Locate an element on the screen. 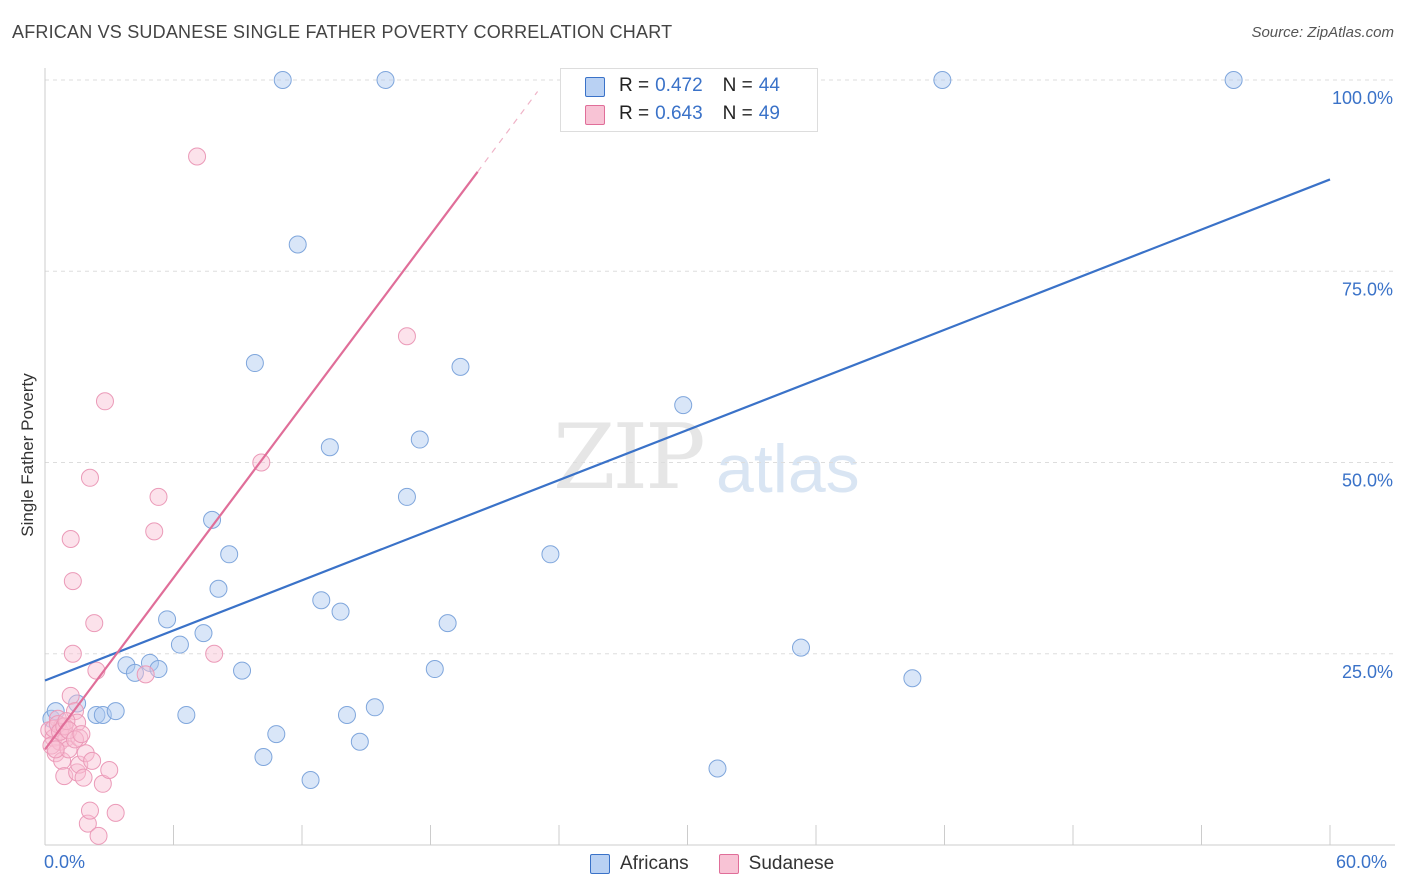 The image size is (1406, 892). r-value-sudanese: 0.643 is located at coordinates (679, 113).